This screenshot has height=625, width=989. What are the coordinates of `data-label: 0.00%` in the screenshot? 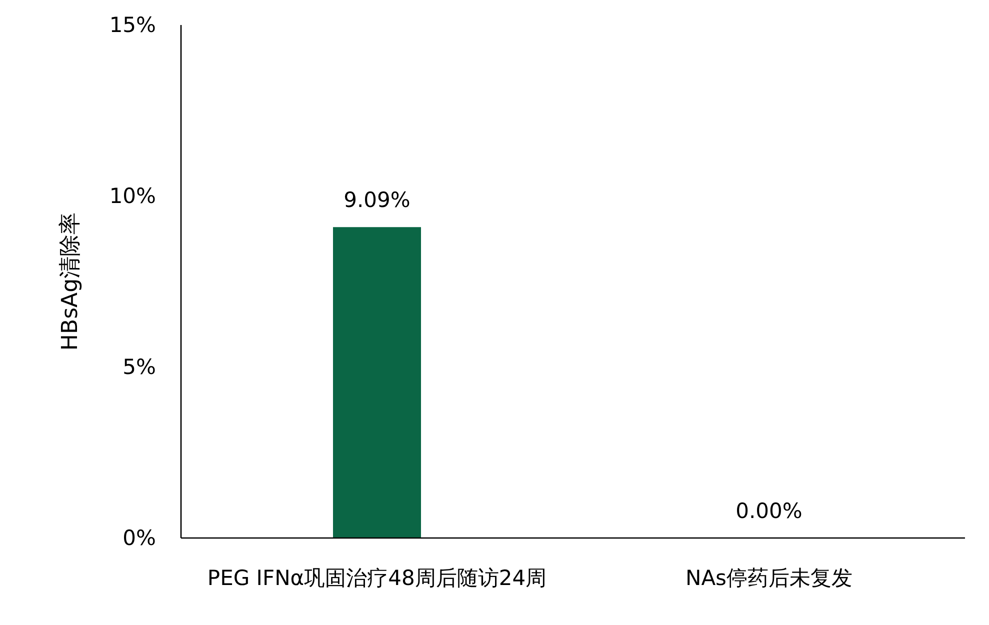 It's located at (769, 511).